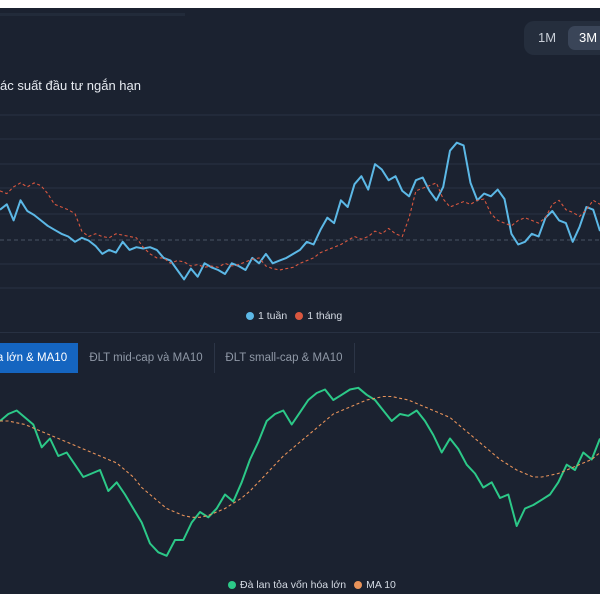  I want to click on bottom-chart-legend: Đà lan tỏa vốn hóa lớn MA 10, so click(316, 585).